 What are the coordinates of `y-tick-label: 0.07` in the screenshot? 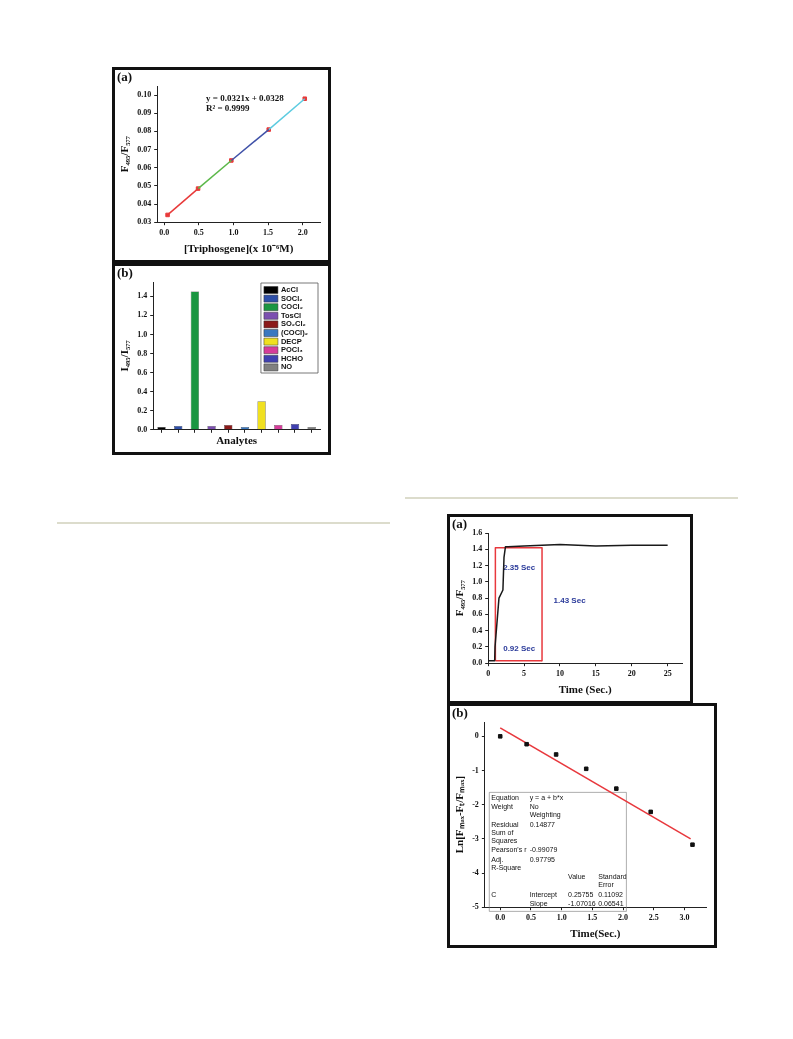 It's located at (144, 149).